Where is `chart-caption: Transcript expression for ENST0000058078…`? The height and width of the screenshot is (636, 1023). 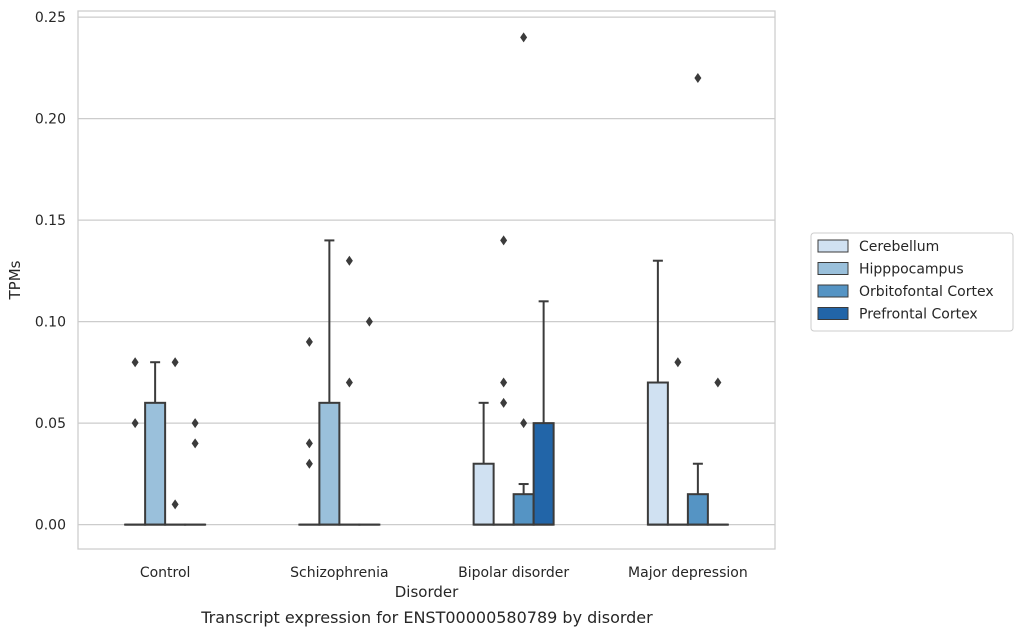 chart-caption: Transcript expression for ENST0000058078… is located at coordinates (426, 617).